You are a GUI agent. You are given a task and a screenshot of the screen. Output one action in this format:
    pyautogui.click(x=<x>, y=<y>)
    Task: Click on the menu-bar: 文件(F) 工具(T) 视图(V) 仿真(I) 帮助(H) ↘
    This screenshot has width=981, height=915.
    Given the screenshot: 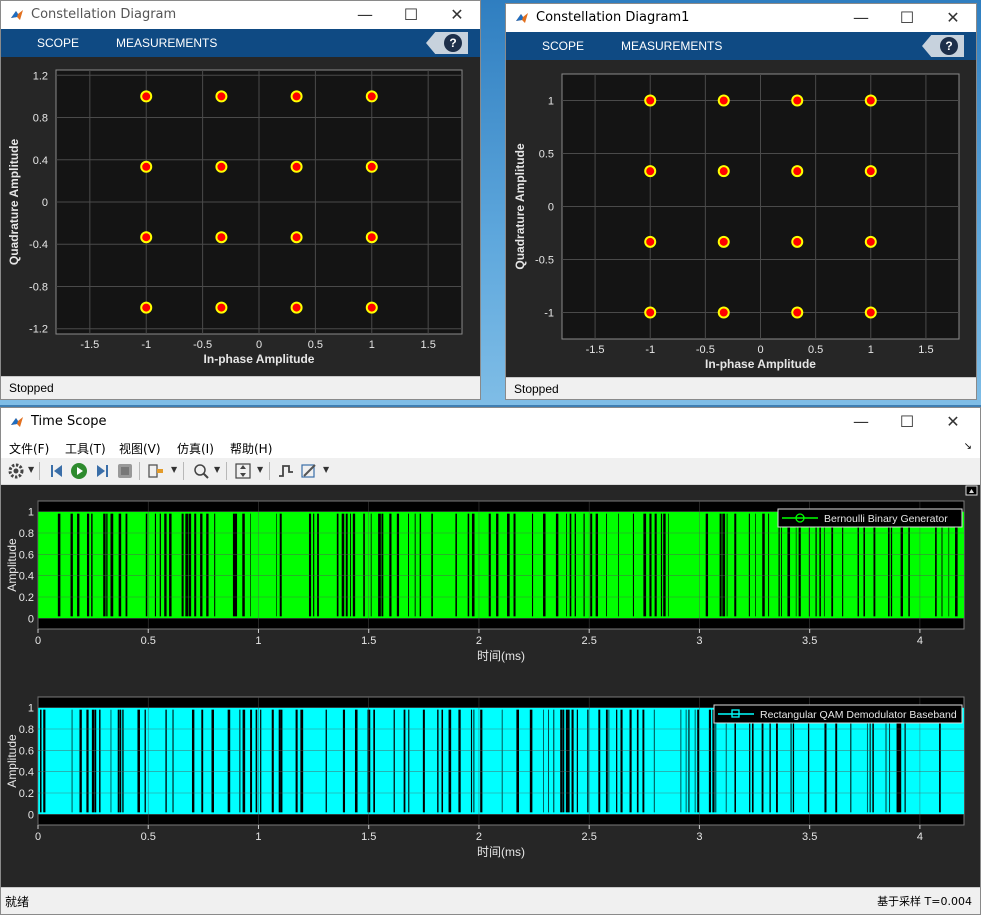 What is the action you would take?
    pyautogui.click(x=490, y=447)
    